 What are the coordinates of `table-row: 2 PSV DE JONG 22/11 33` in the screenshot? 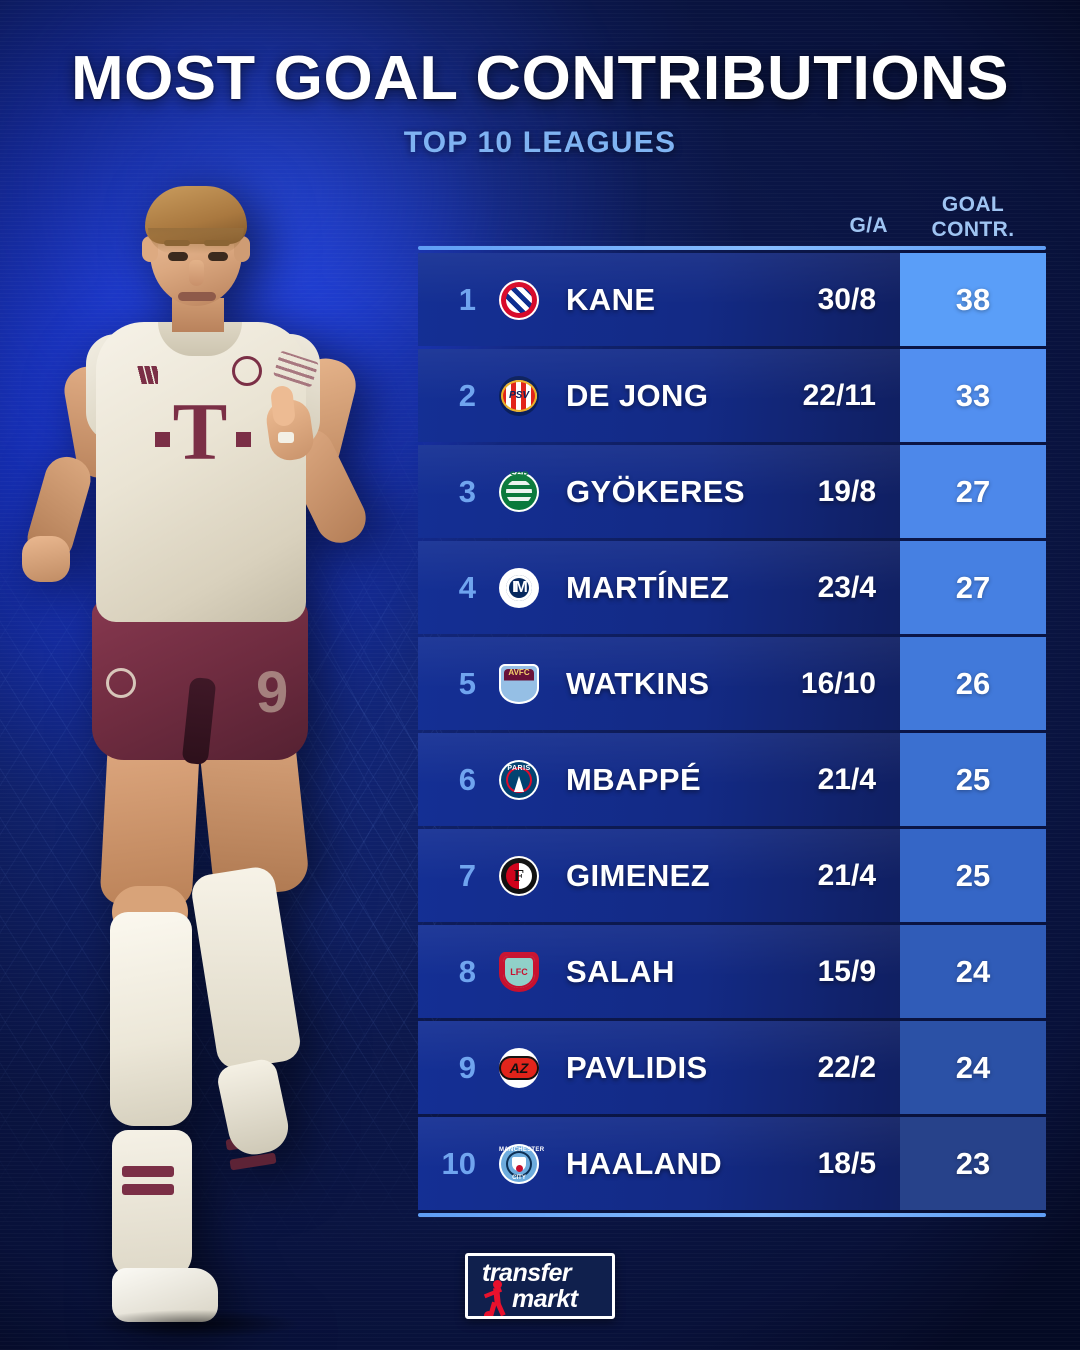 It's located at (732, 395).